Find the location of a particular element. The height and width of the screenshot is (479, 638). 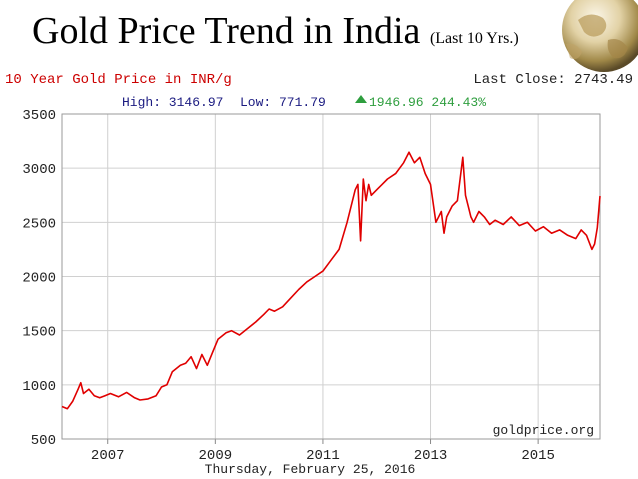

y-tick-label: 1500 is located at coordinates (39, 333).